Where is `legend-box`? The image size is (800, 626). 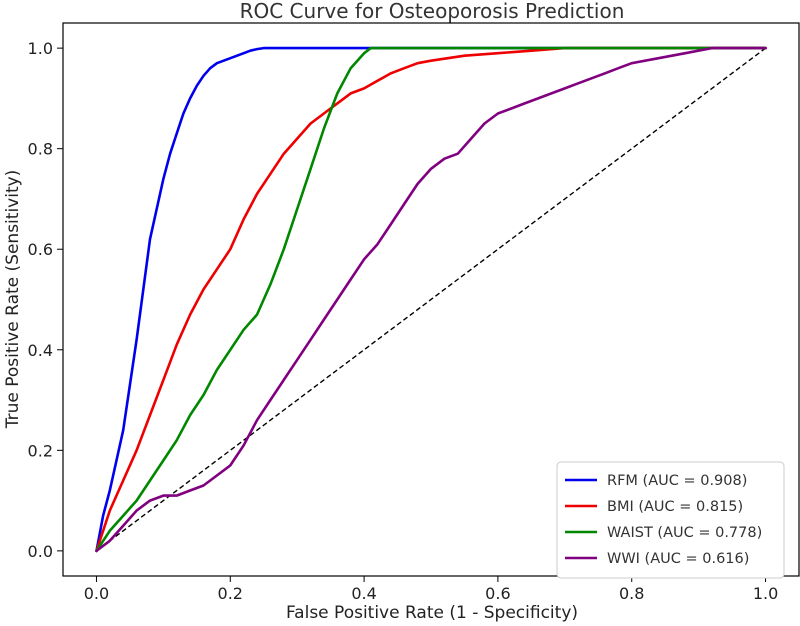
legend-box is located at coordinates (670, 520).